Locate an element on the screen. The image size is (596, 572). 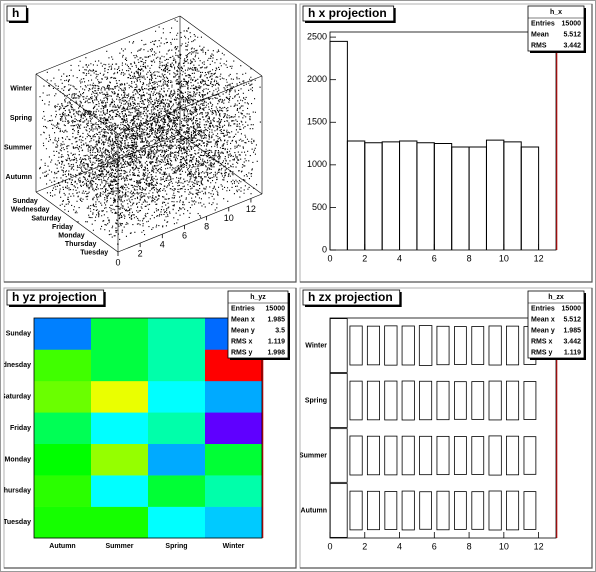
y-tick-label: 2500 is located at coordinates (317, 36).